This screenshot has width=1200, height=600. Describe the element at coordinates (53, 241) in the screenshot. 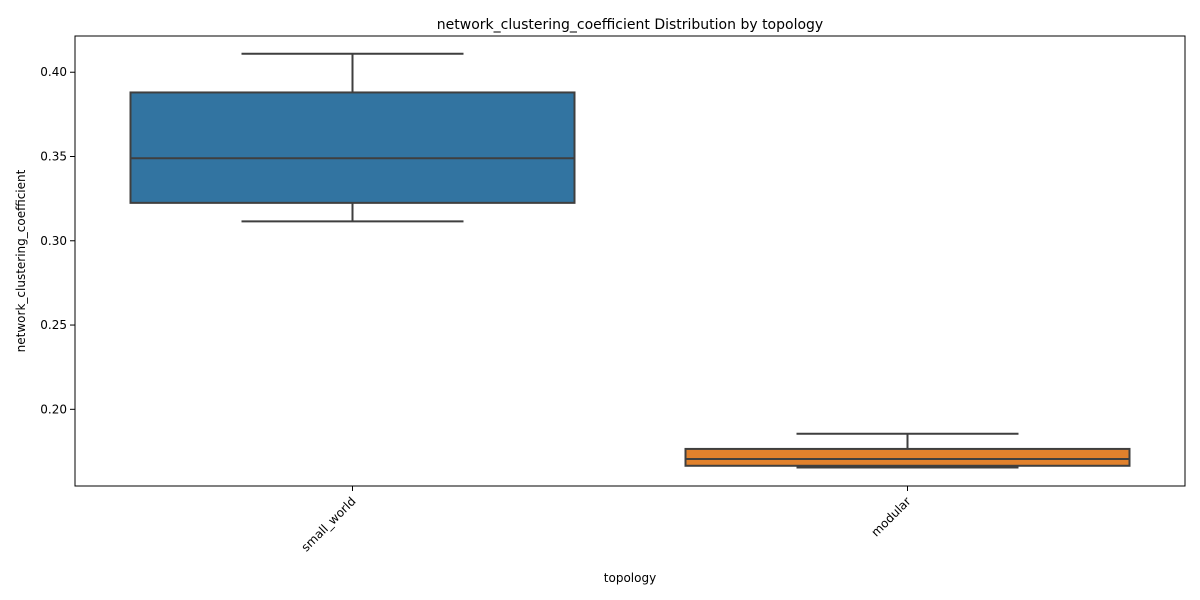

I see `y-tick-label: 0.30` at that location.